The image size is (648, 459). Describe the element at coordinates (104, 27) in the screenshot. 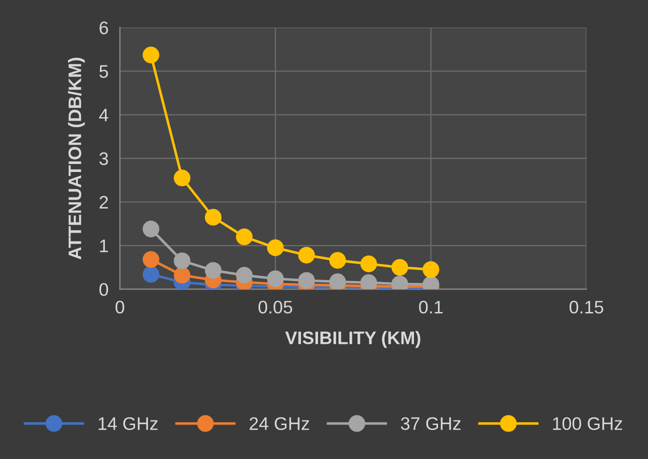

I see `y-tick-label: 6` at that location.